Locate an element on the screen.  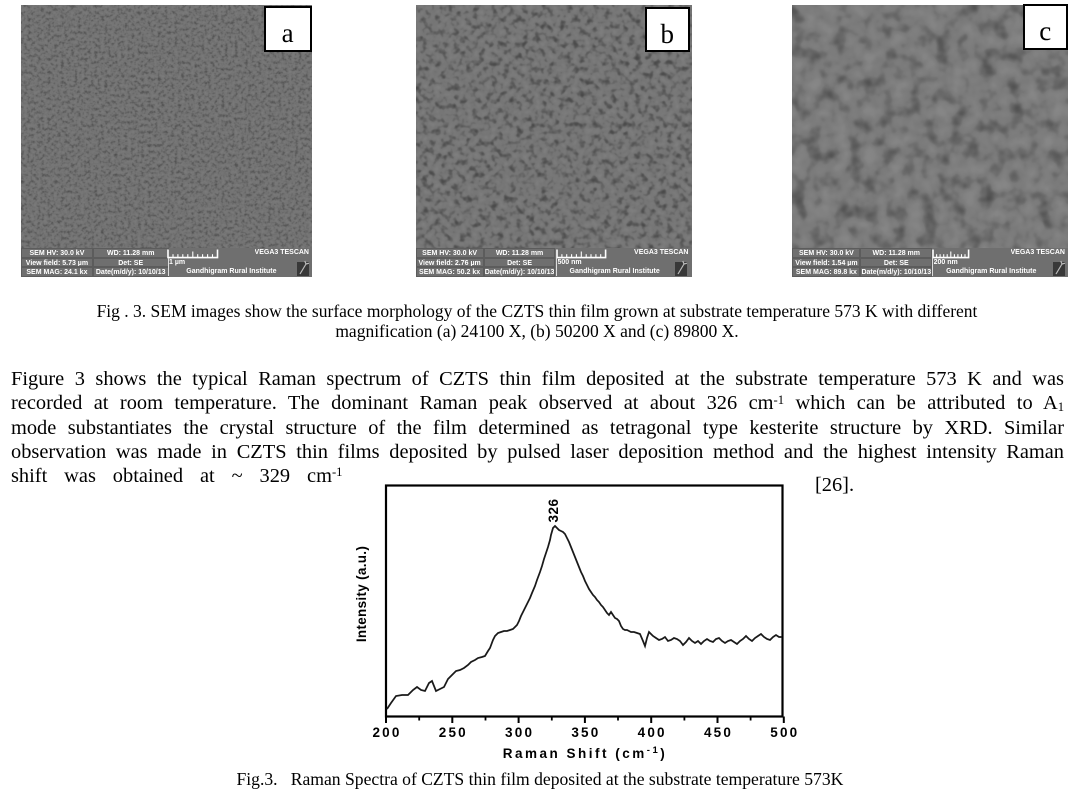
svg-text: Intensity (a.u.) is located at coordinates (361, 594).